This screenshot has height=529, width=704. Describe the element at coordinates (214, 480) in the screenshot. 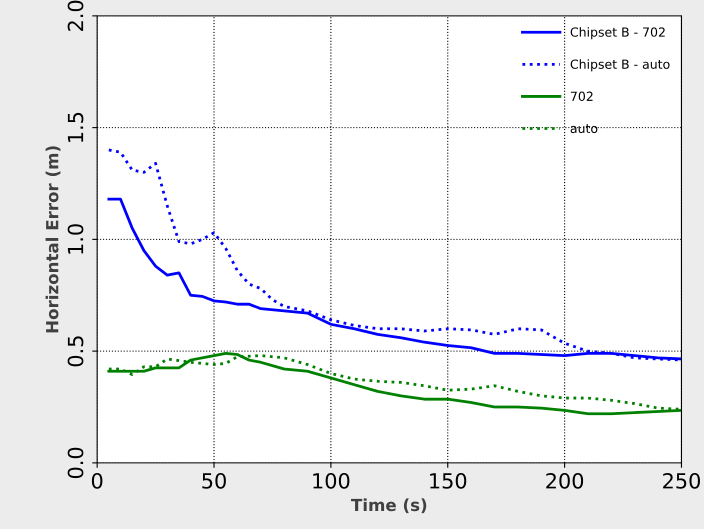

I see `x-tick-label: 50` at that location.